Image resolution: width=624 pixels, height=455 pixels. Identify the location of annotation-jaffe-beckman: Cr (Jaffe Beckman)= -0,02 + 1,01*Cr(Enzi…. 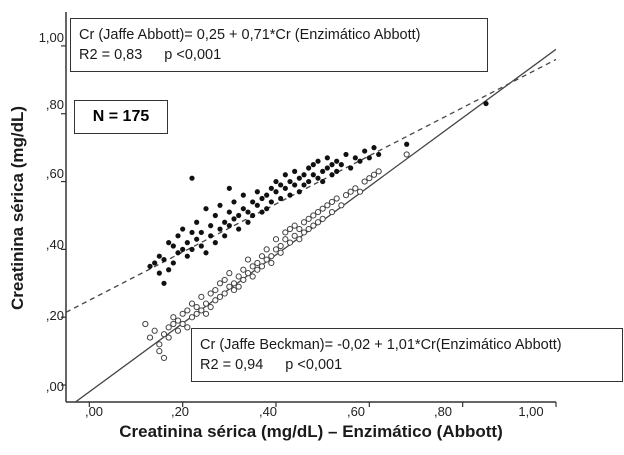
(407, 355).